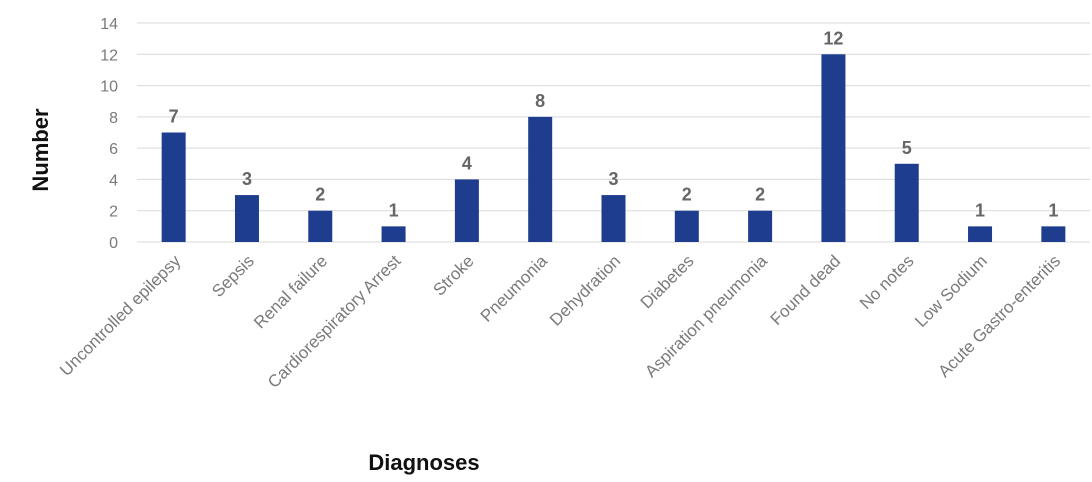  What do you see at coordinates (423, 462) in the screenshot?
I see `x-axis-title: Diagnoses` at bounding box center [423, 462].